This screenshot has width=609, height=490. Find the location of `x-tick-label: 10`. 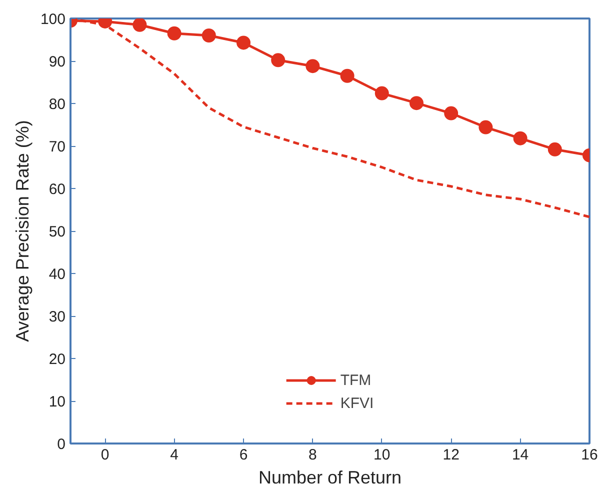

x-tick-label: 10 is located at coordinates (382, 455).